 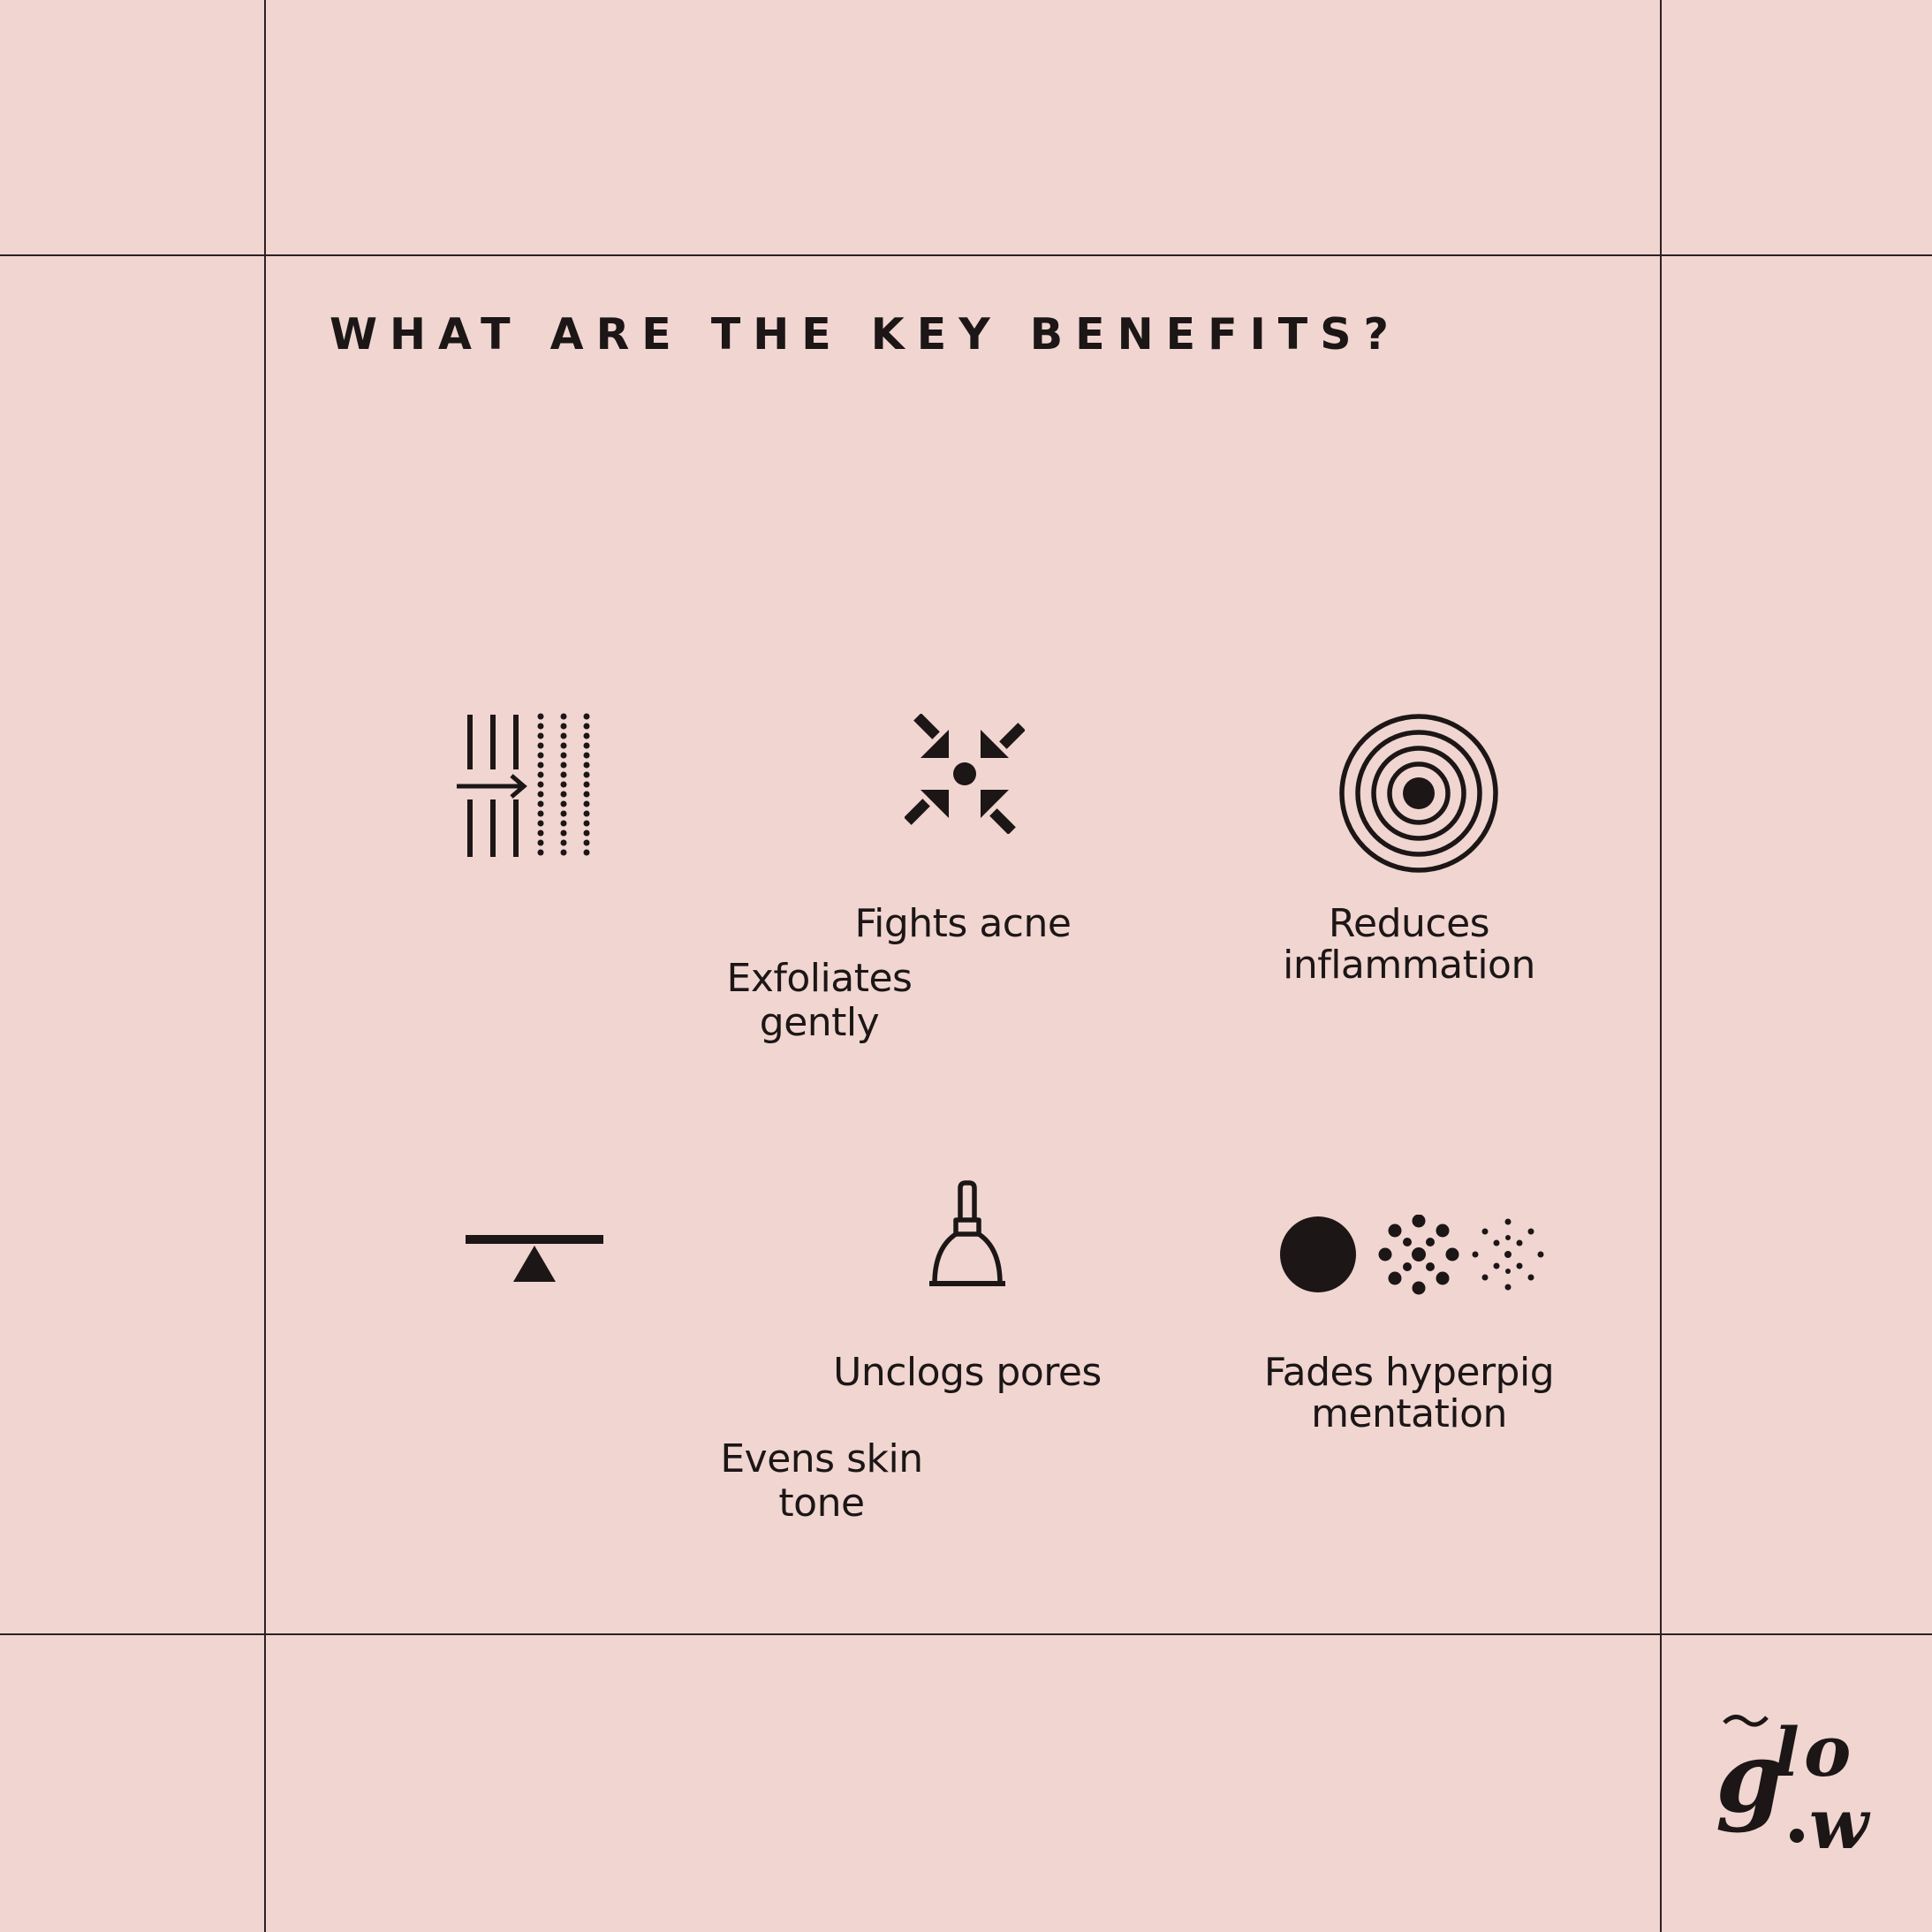 What do you see at coordinates (1412, 1255) in the screenshot?
I see `dots-fade-icon` at bounding box center [1412, 1255].